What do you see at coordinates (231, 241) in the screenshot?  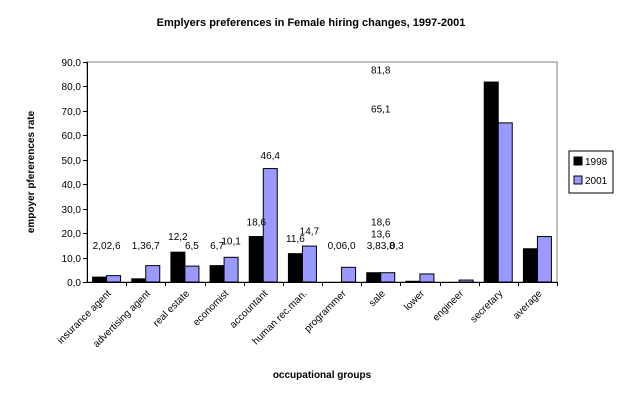 I see `data-label: 10,1` at bounding box center [231, 241].